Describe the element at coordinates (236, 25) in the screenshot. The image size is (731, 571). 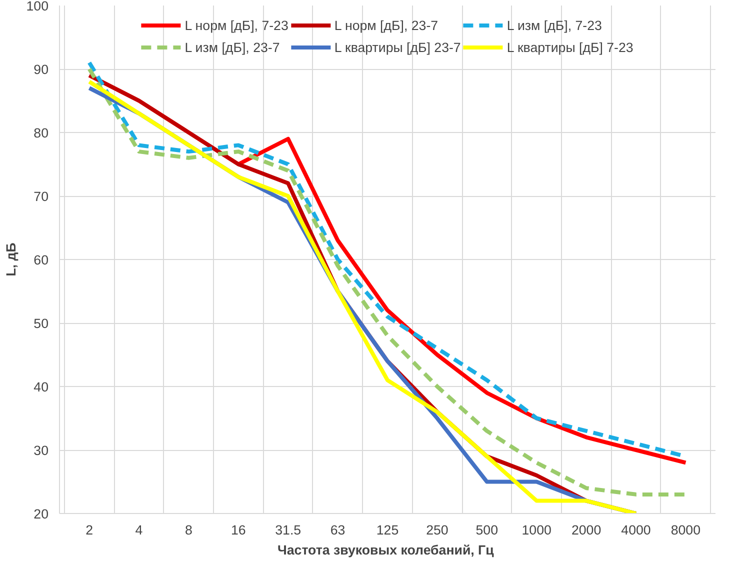
I see `legend-label: L норм [дБ], 7-23` at that location.